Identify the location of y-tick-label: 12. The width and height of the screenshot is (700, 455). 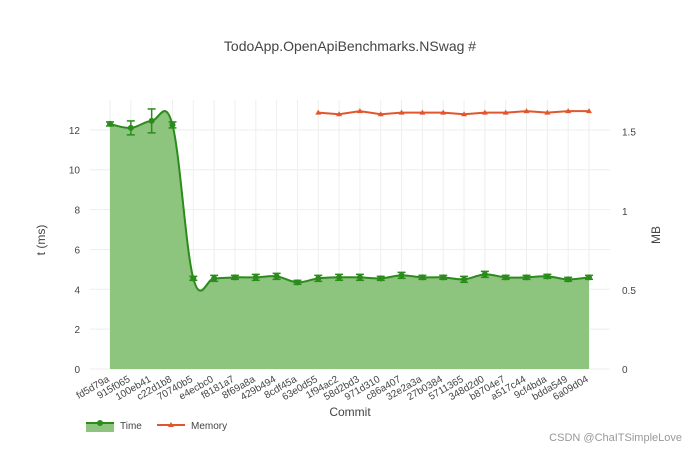
(75, 131).